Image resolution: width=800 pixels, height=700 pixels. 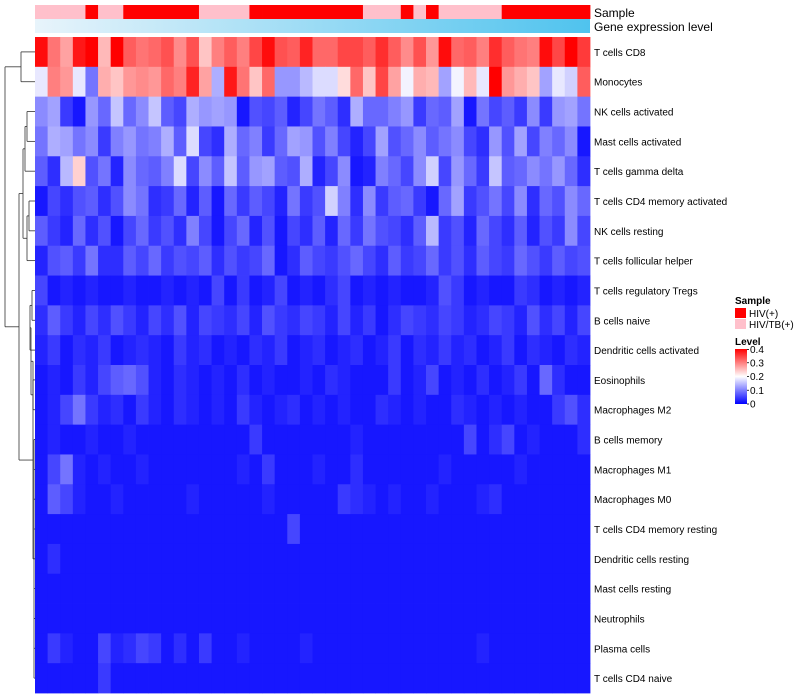 I want to click on row-label: Dendritic cells resting, so click(x=641, y=560).